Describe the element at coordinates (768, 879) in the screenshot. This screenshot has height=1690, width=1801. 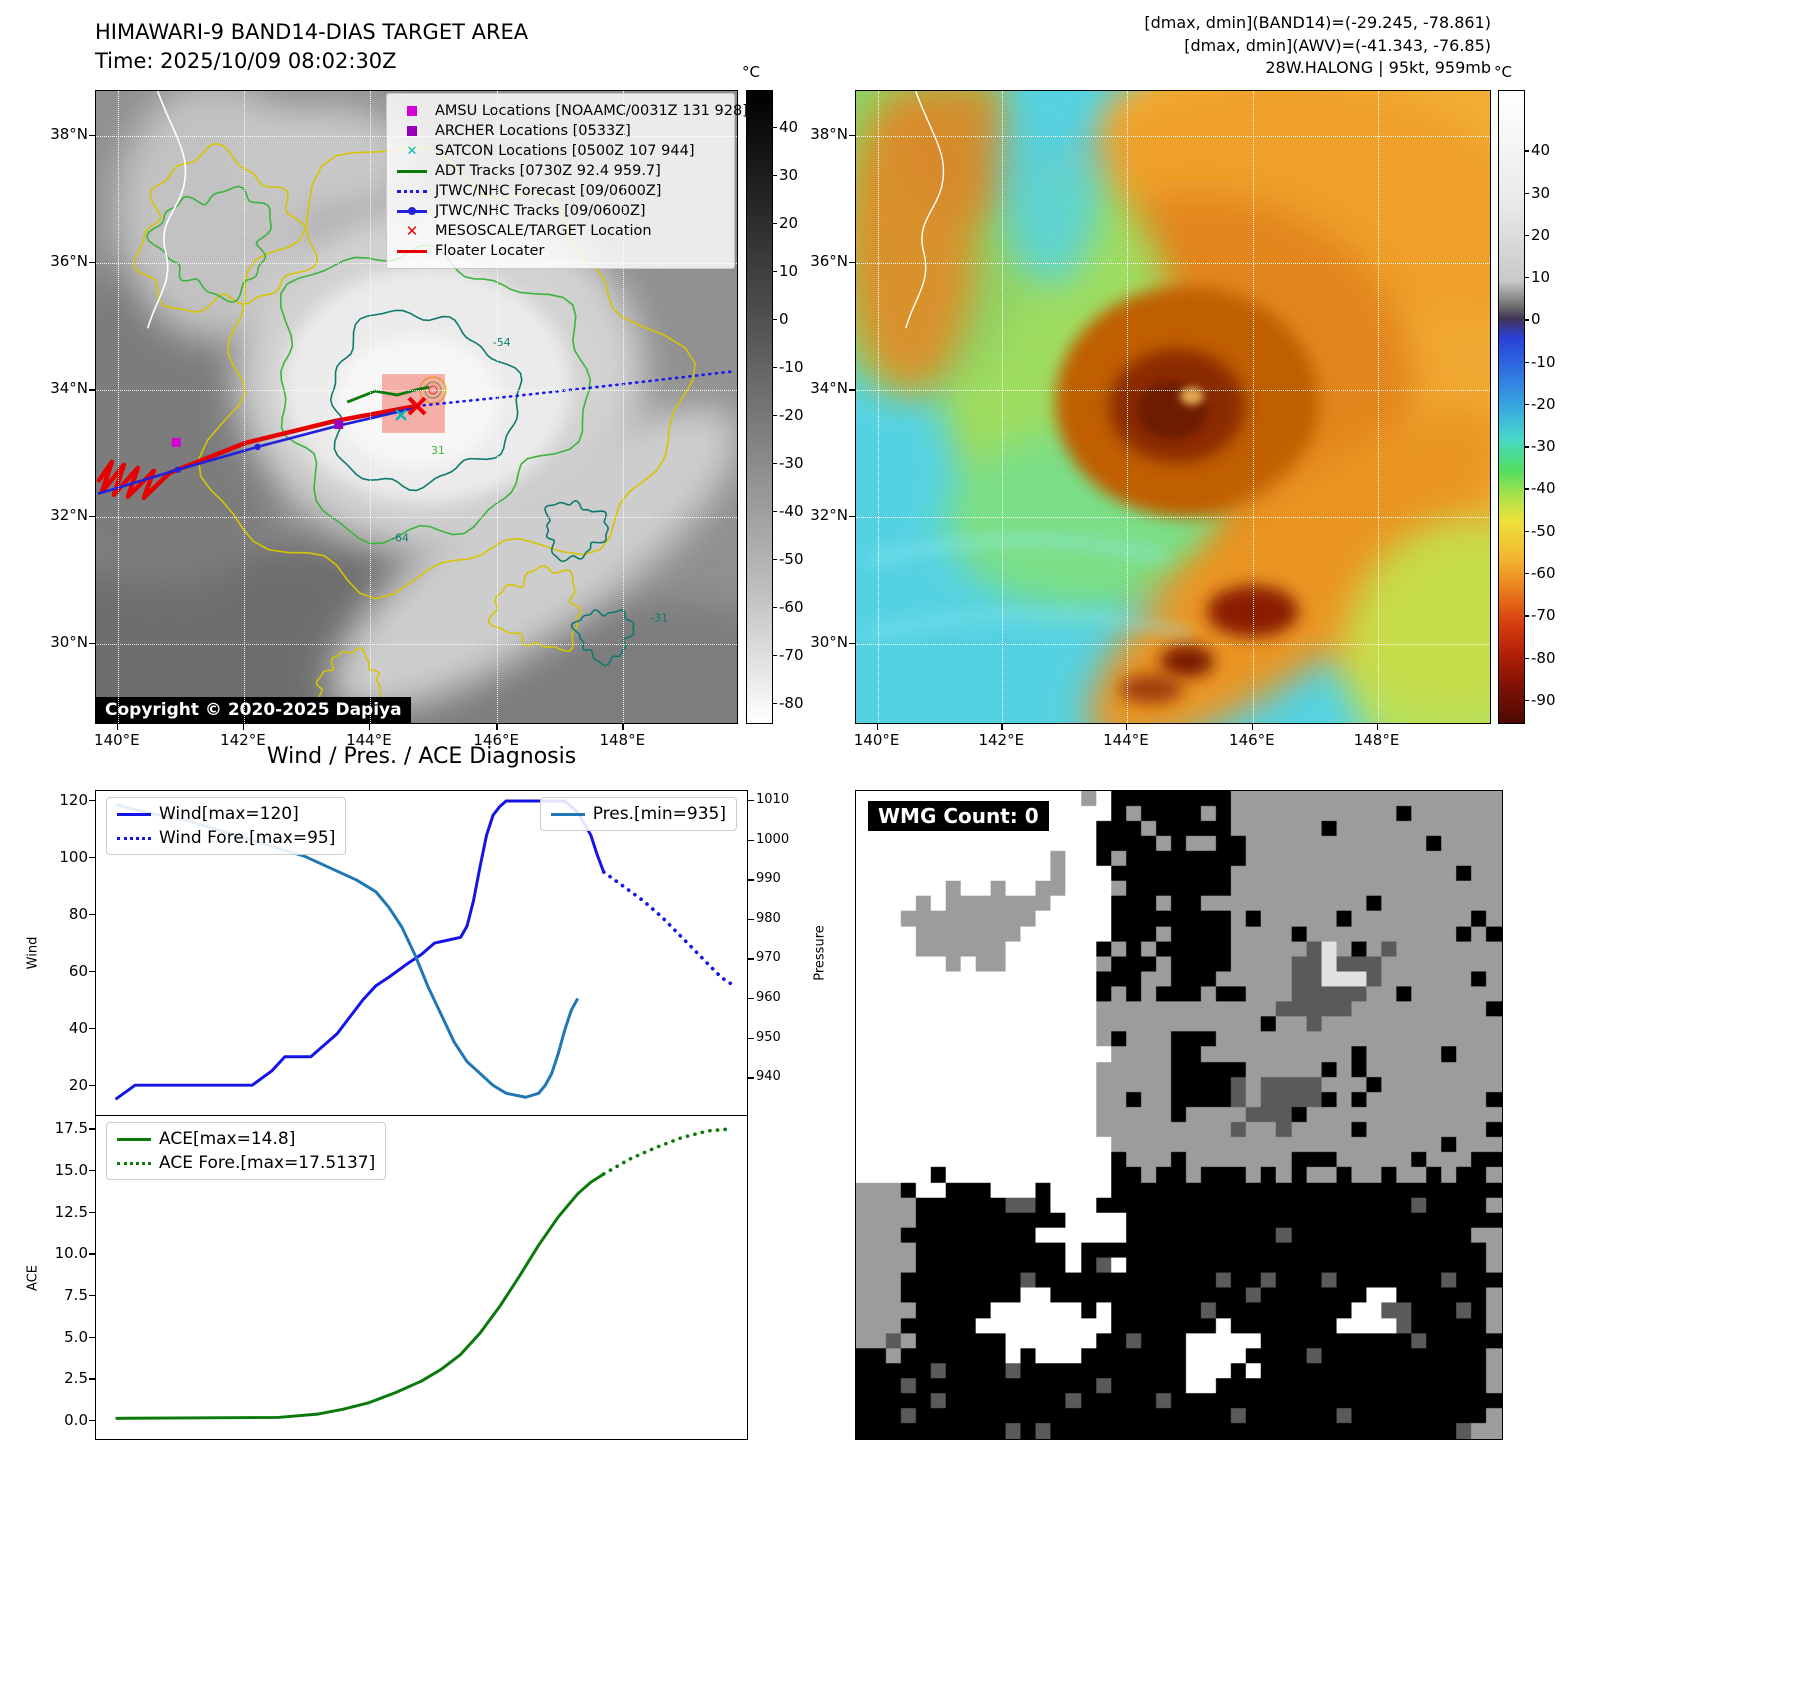
I see `y2-tick-label: 990` at that location.